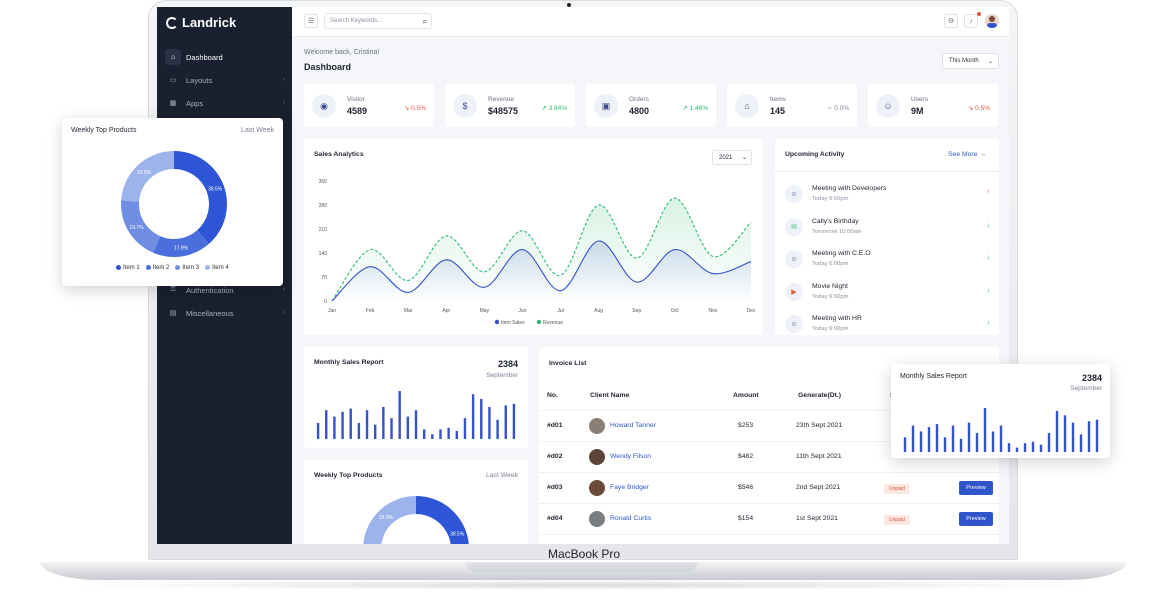 The width and height of the screenshot is (1175, 594). I want to click on client-name-link: Wendy Filson, so click(631, 456).